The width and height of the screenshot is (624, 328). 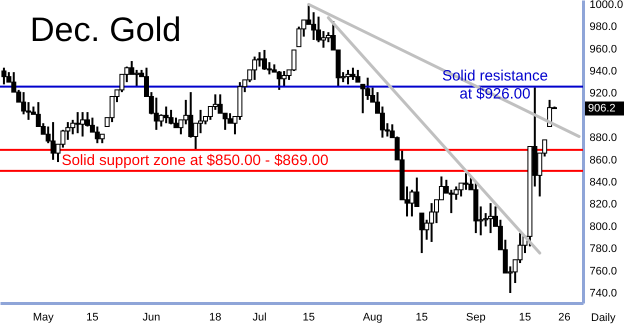 I want to click on y-tick-label: 920.0, so click(x=604, y=94).